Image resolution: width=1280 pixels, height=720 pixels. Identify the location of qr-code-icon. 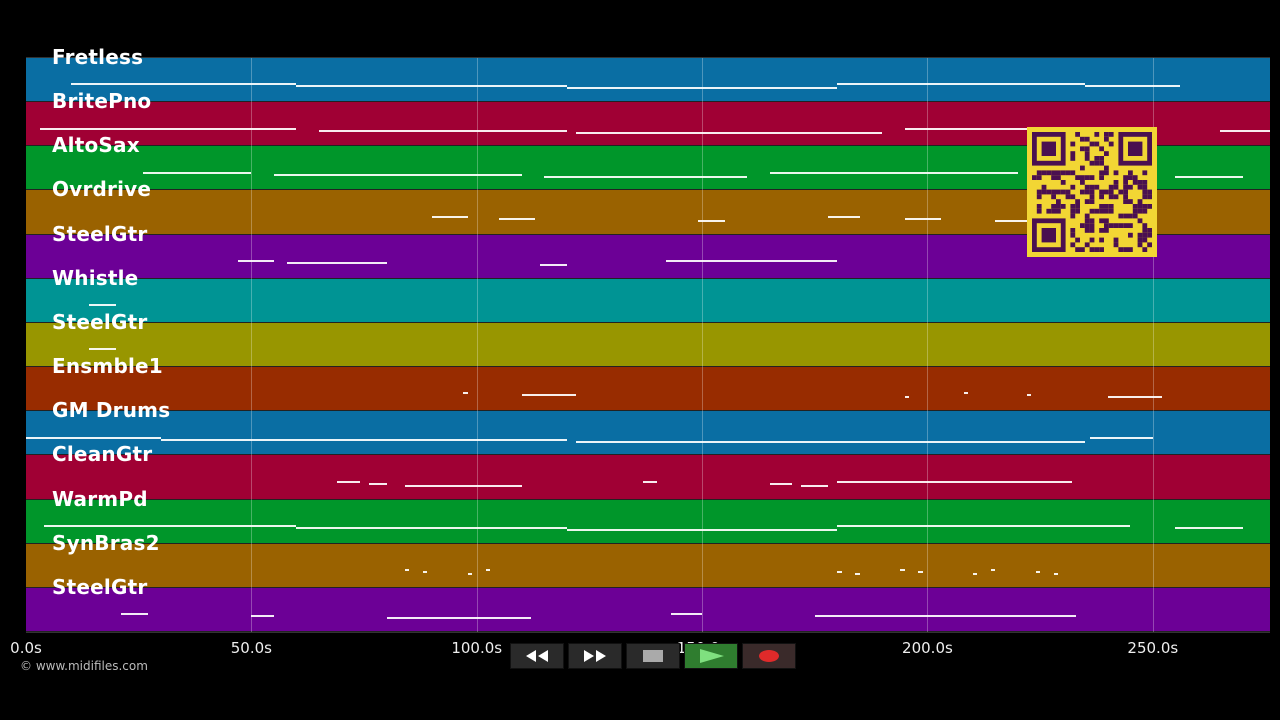
(1092, 192).